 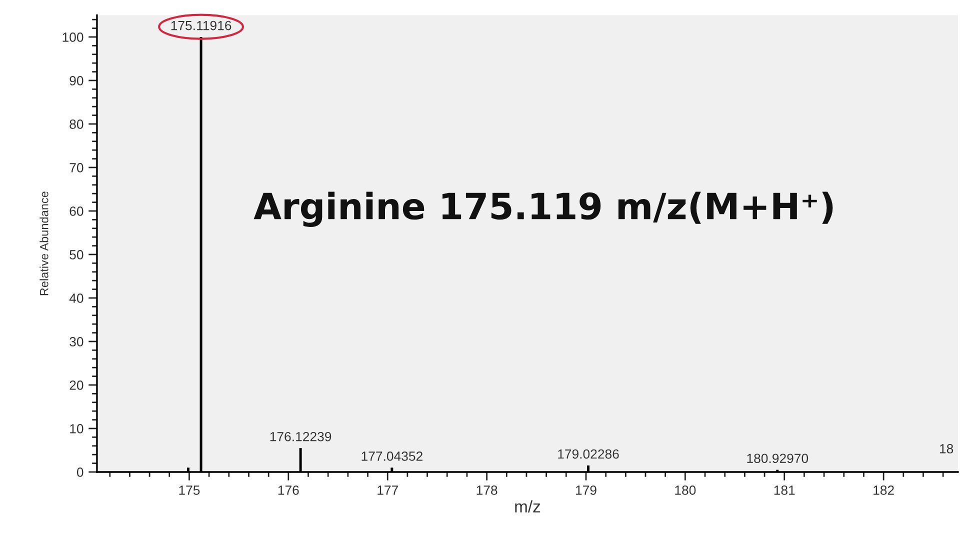 I want to click on y-axis-title: Relative Abundance, so click(x=44, y=244).